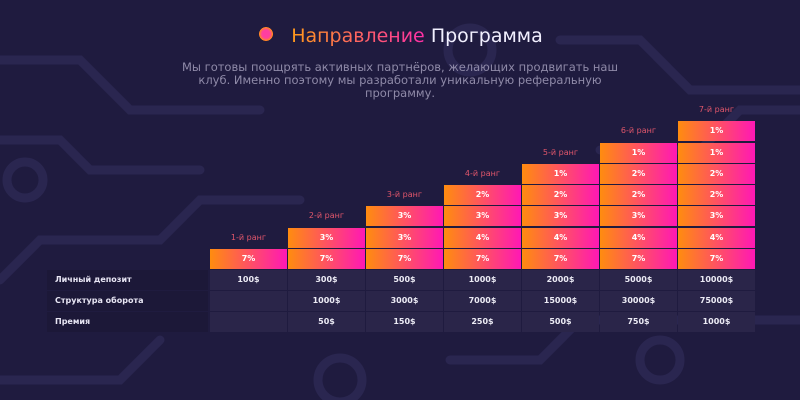  What do you see at coordinates (127, 280) in the screenshot?
I see `table-row-label: Личный депозит` at bounding box center [127, 280].